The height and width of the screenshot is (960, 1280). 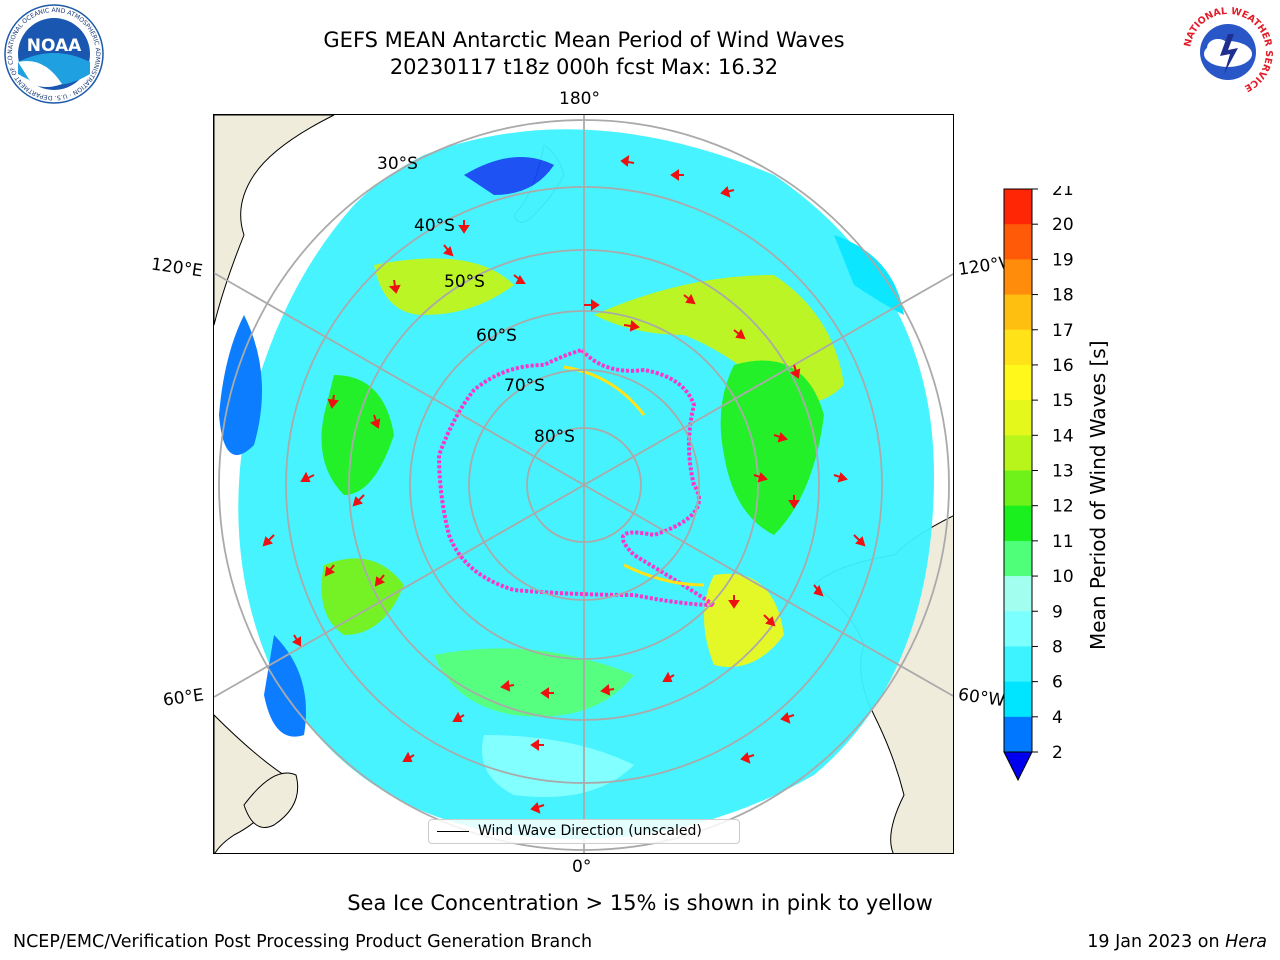 What do you see at coordinates (1246, 942) in the screenshot?
I see `footer-host: Hera` at bounding box center [1246, 942].